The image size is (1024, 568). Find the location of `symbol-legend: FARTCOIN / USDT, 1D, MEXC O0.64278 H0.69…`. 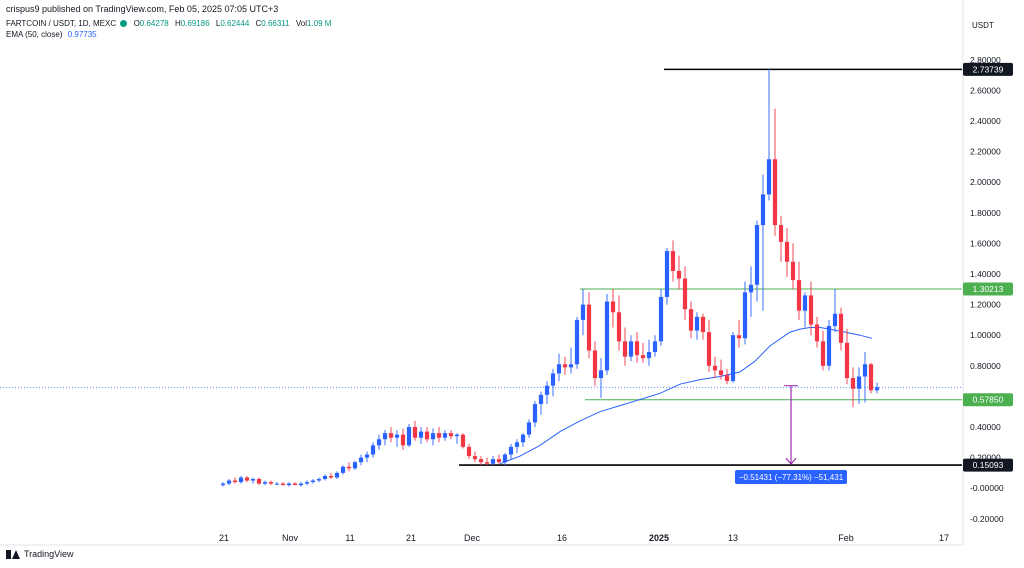

symbol-legend: FARTCOIN / USDT, 1D, MEXC O0.64278 H0.69… is located at coordinates (170, 23).